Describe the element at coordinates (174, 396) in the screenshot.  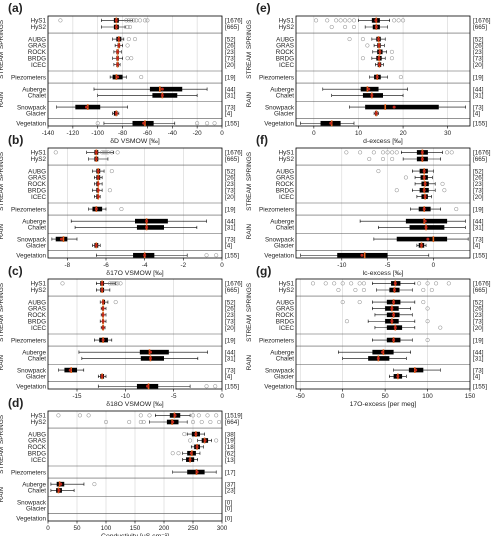
I see `x-tick-label: -5` at that location.